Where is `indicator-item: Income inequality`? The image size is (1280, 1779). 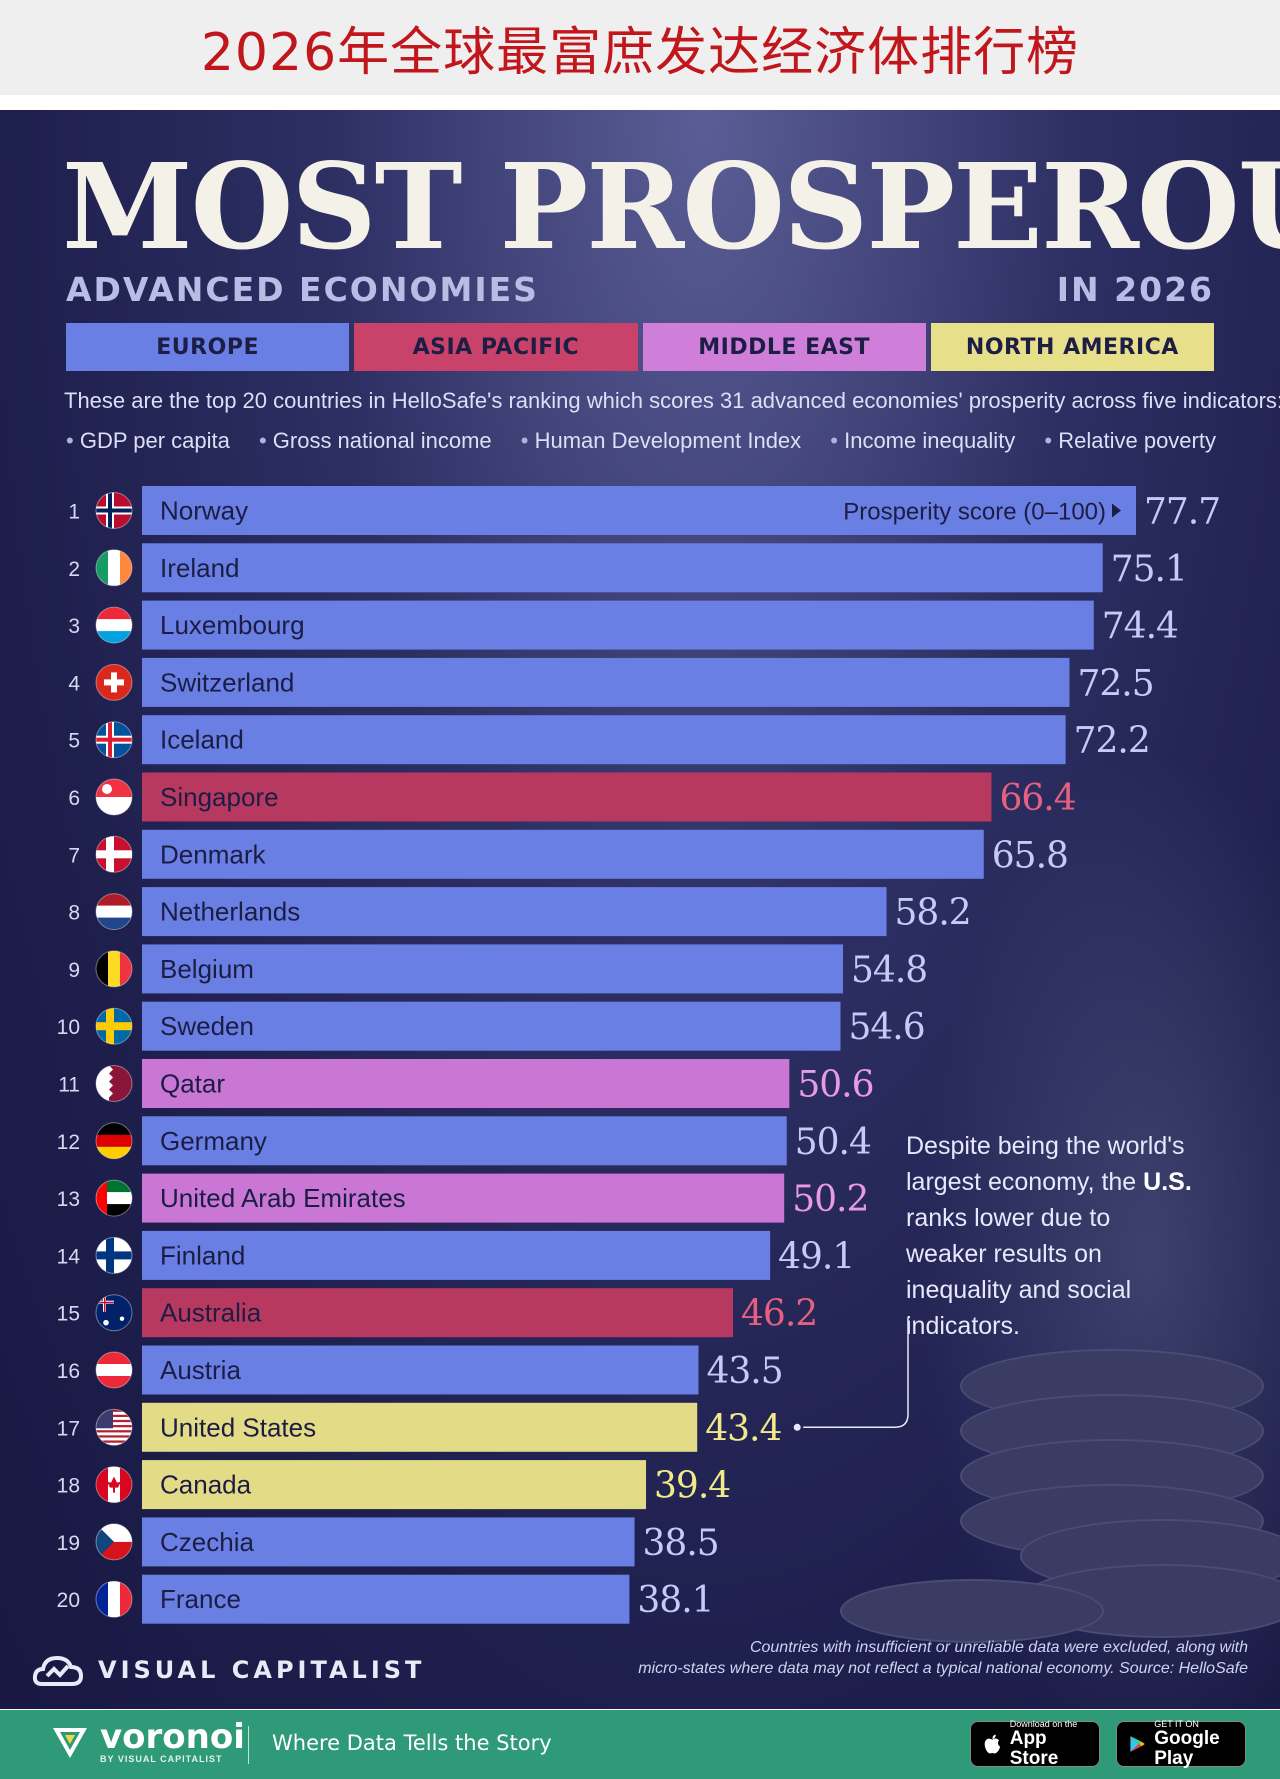
indicator-item: Income inequality is located at coordinates (922, 441).